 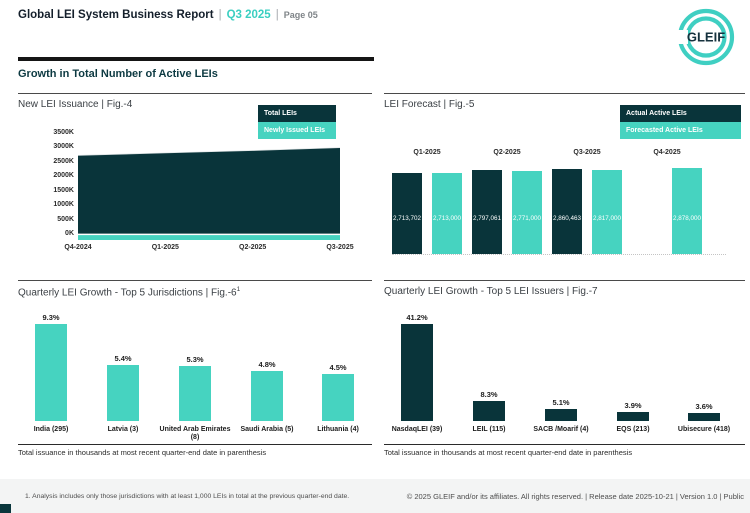 What do you see at coordinates (51, 429) in the screenshot?
I see `bar-category-label: India (295)` at bounding box center [51, 429].